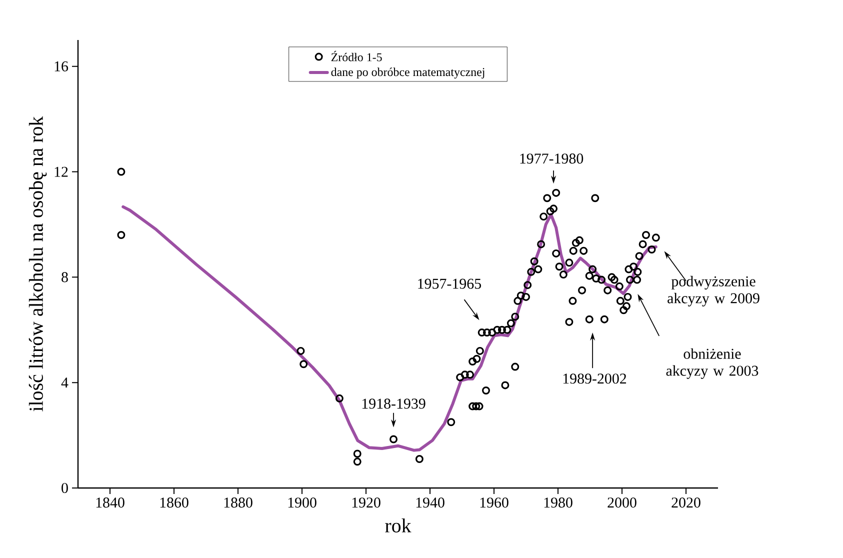 The height and width of the screenshot is (558, 843). What do you see at coordinates (238, 503) in the screenshot?
I see `x-tick-label: 1880` at bounding box center [238, 503].